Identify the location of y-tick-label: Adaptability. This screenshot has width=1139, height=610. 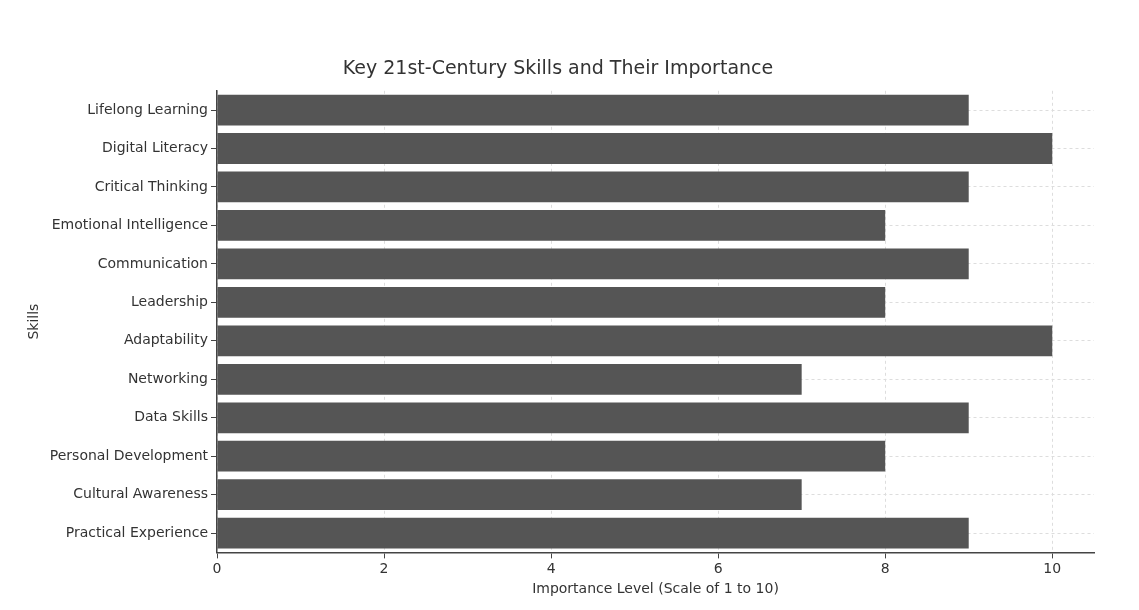
(166, 339).